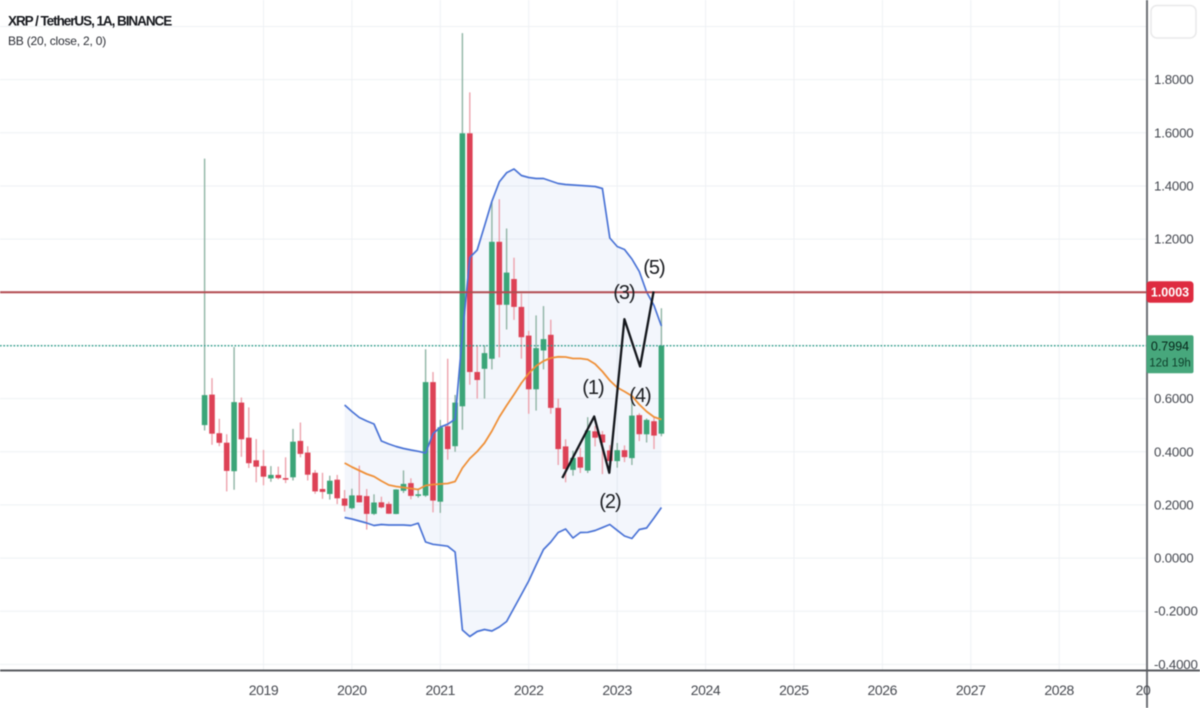 This screenshot has height=708, width=1200. Describe the element at coordinates (57, 41) in the screenshot. I see `svg-text: BB (20, close, 2, 0)` at that location.